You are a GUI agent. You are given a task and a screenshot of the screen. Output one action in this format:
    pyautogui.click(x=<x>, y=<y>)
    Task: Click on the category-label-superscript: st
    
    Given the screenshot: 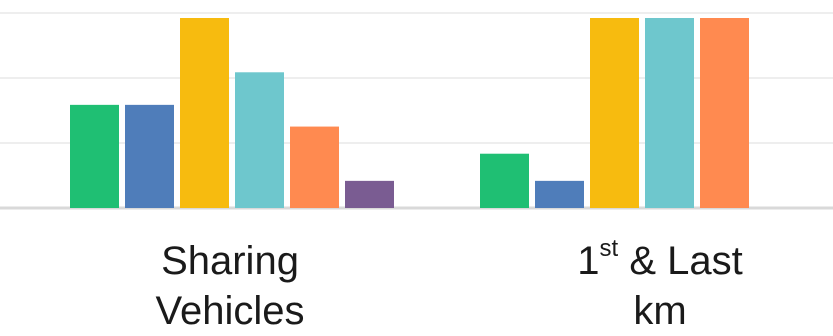 What is the action you would take?
    pyautogui.click(x=609, y=248)
    